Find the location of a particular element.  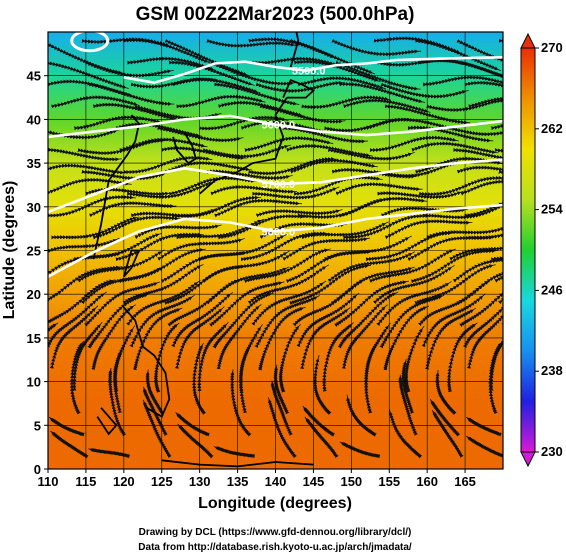

x-axis-ticks: 110 115 120 125 130 135 140 145 150 155 160 165 is located at coordinates (257, 479).